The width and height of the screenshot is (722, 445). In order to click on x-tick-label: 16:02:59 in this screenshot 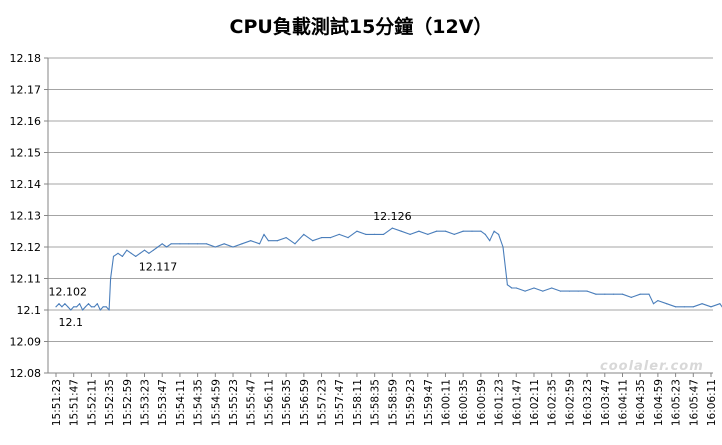, I will do `click(570, 402)`.